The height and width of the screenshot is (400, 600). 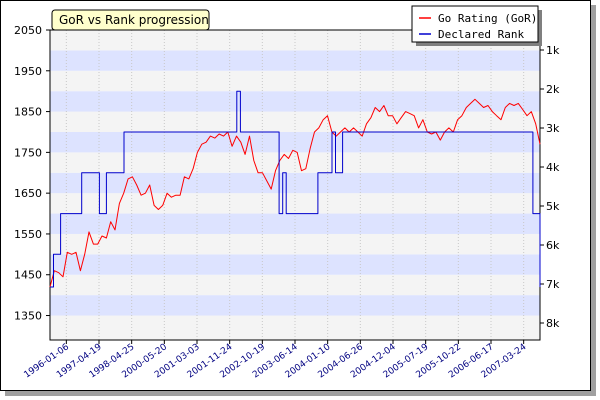 I want to click on chart-title: GoR vs Rank progression, so click(x=134, y=20).